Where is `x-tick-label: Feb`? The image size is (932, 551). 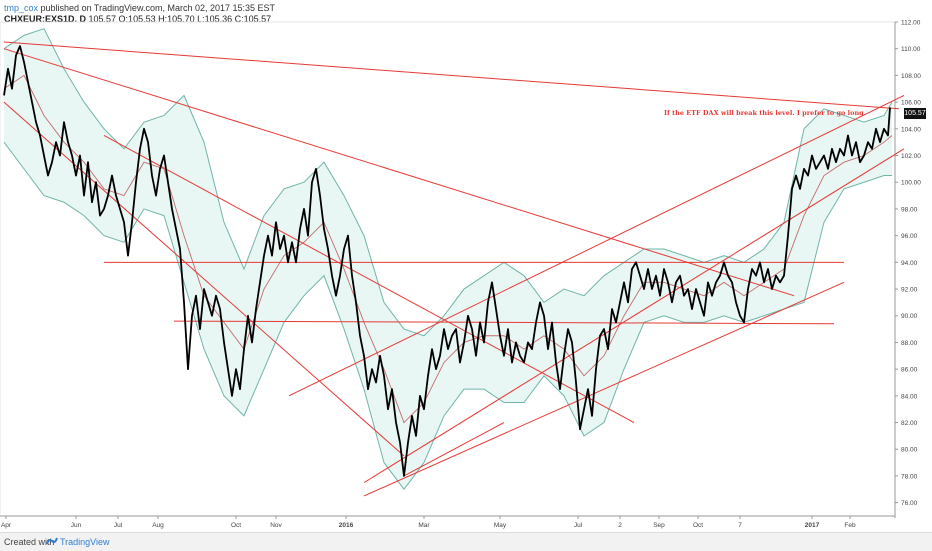 x-tick-label: Feb is located at coordinates (850, 525).